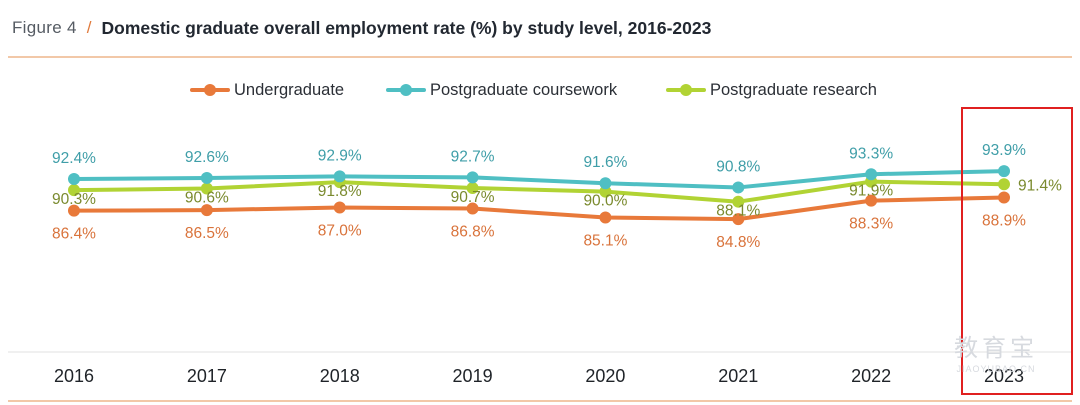 The height and width of the screenshot is (405, 1080). What do you see at coordinates (472, 187) in the screenshot?
I see `data-point-postgraduate-research-2019` at bounding box center [472, 187].